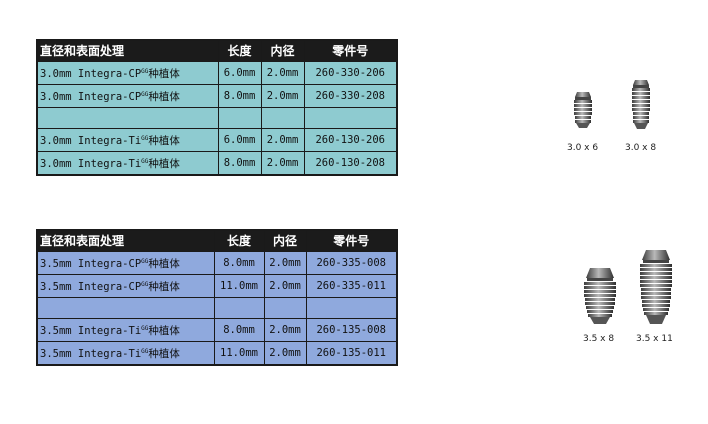 This screenshot has width=708, height=424. Describe the element at coordinates (350, 96) in the screenshot. I see `part-cell: 260-330-208` at that location.